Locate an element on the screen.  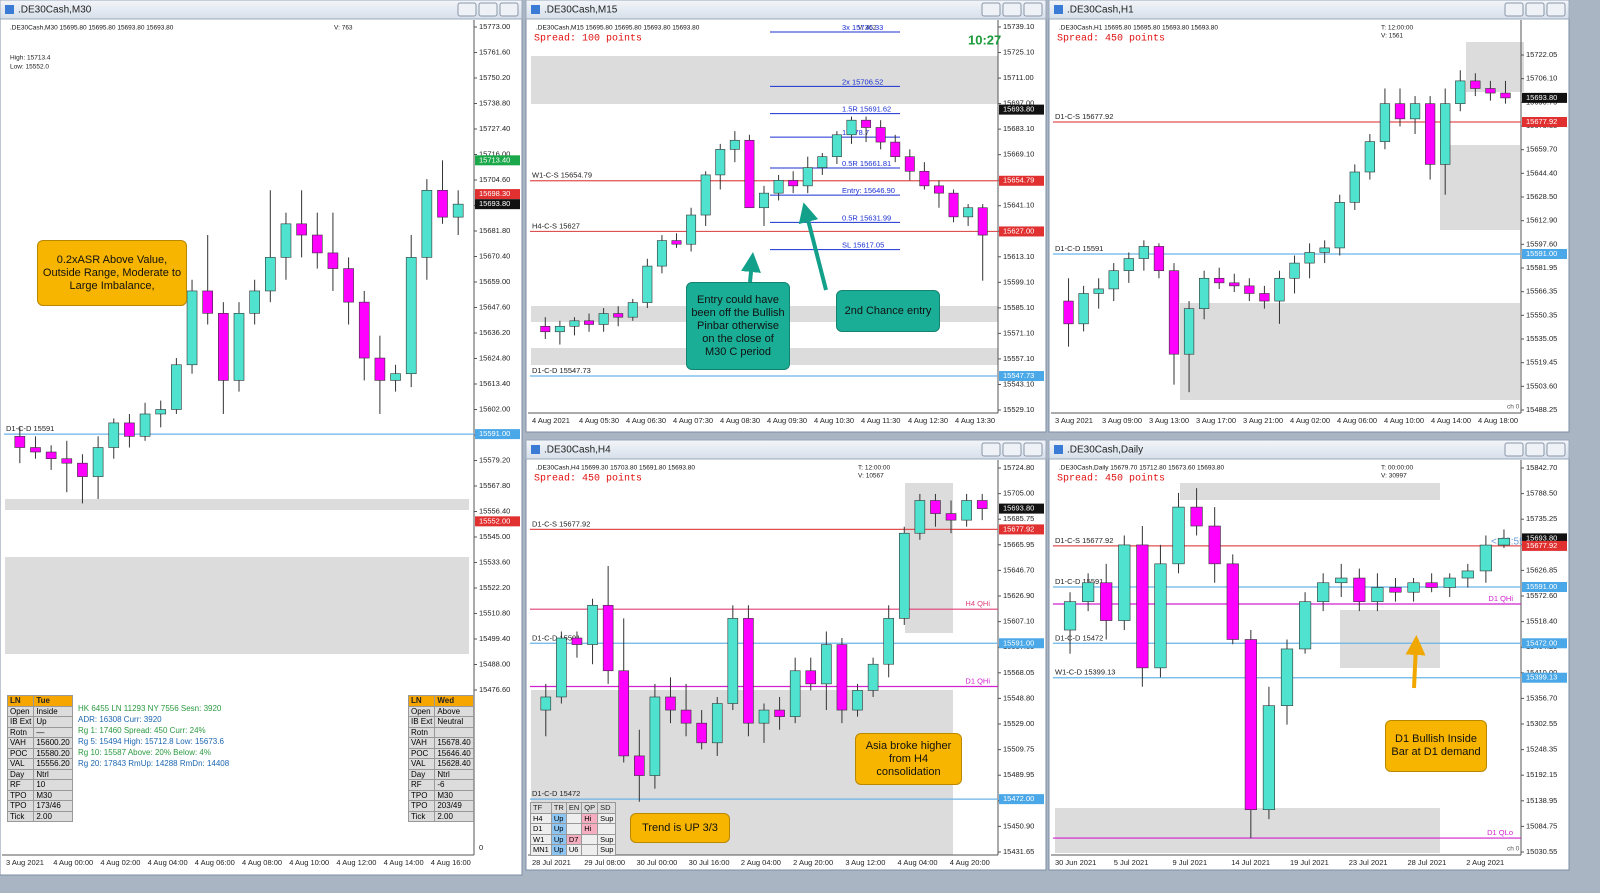
time-label: 4 Aug 06:00 is located at coordinates (1357, 420).